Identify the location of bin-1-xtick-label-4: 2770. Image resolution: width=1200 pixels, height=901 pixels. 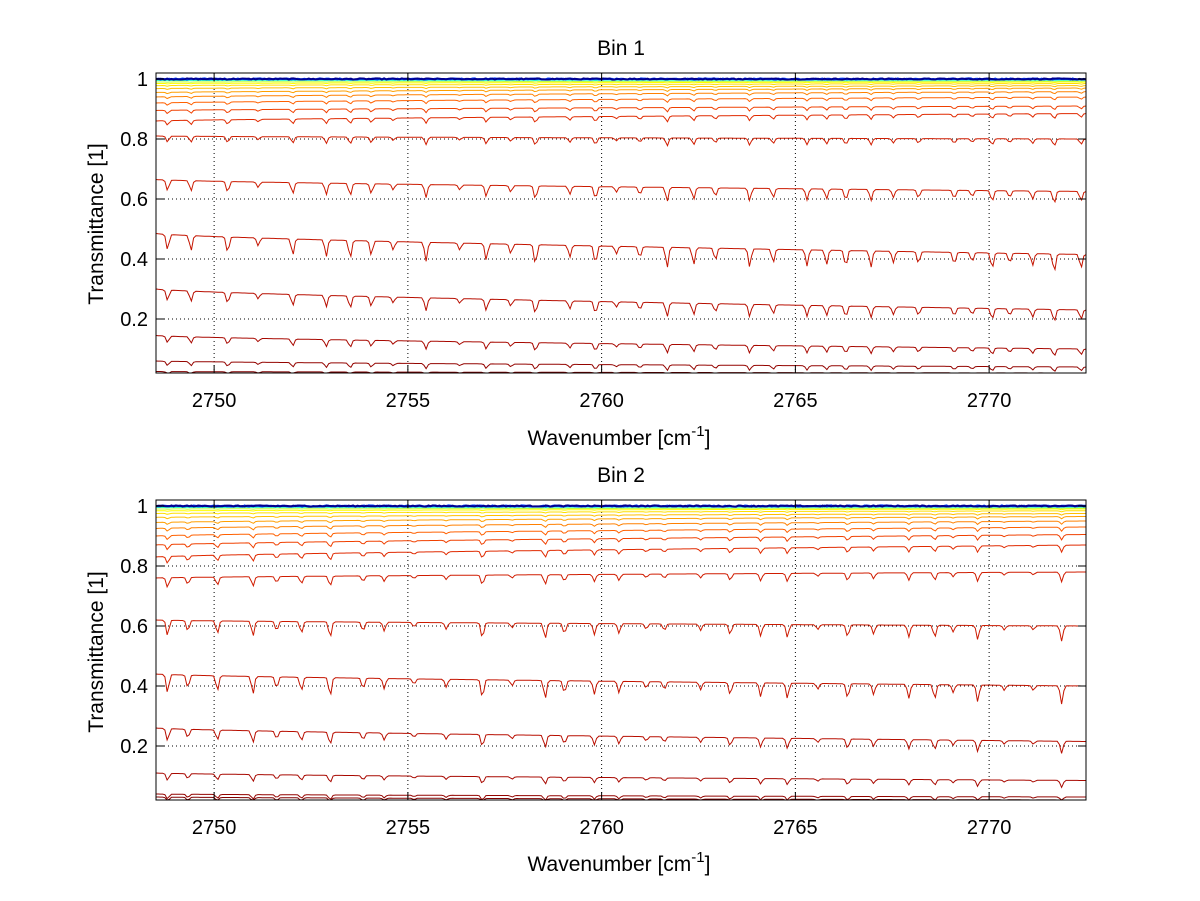
(989, 401).